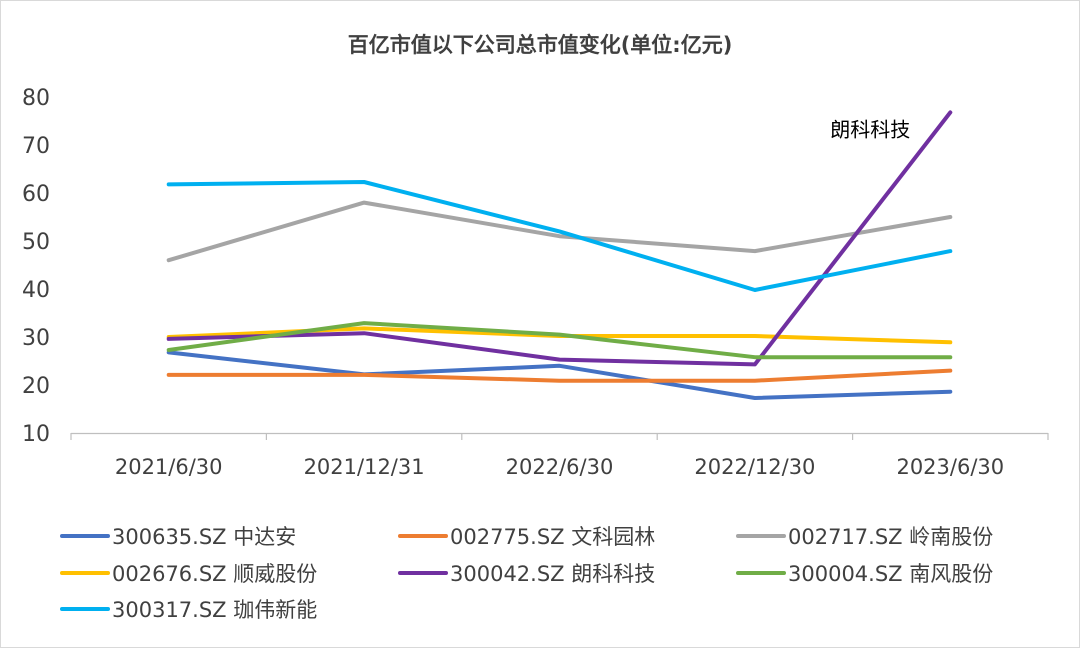  I want to click on y-tick-label: 40, so click(36, 290).